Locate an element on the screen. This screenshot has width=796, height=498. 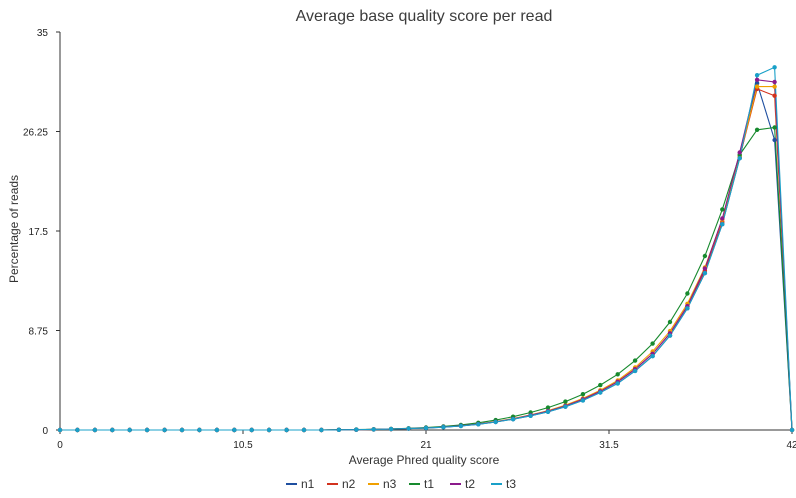
legend-label: t2 is located at coordinates (470, 484).